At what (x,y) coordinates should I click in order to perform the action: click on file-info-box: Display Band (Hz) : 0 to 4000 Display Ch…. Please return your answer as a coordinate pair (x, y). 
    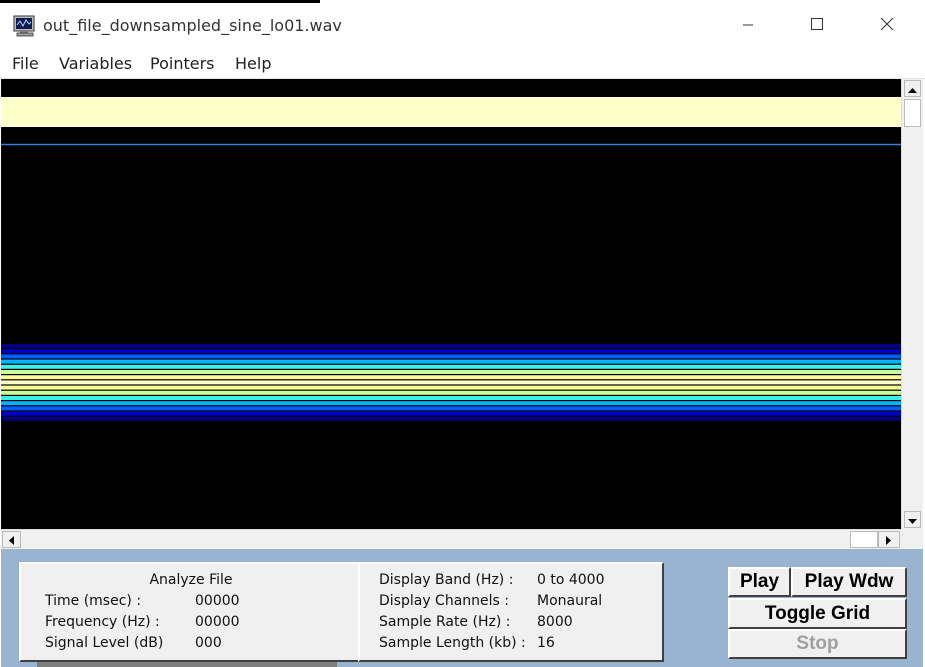
    Looking at the image, I should click on (511, 612).